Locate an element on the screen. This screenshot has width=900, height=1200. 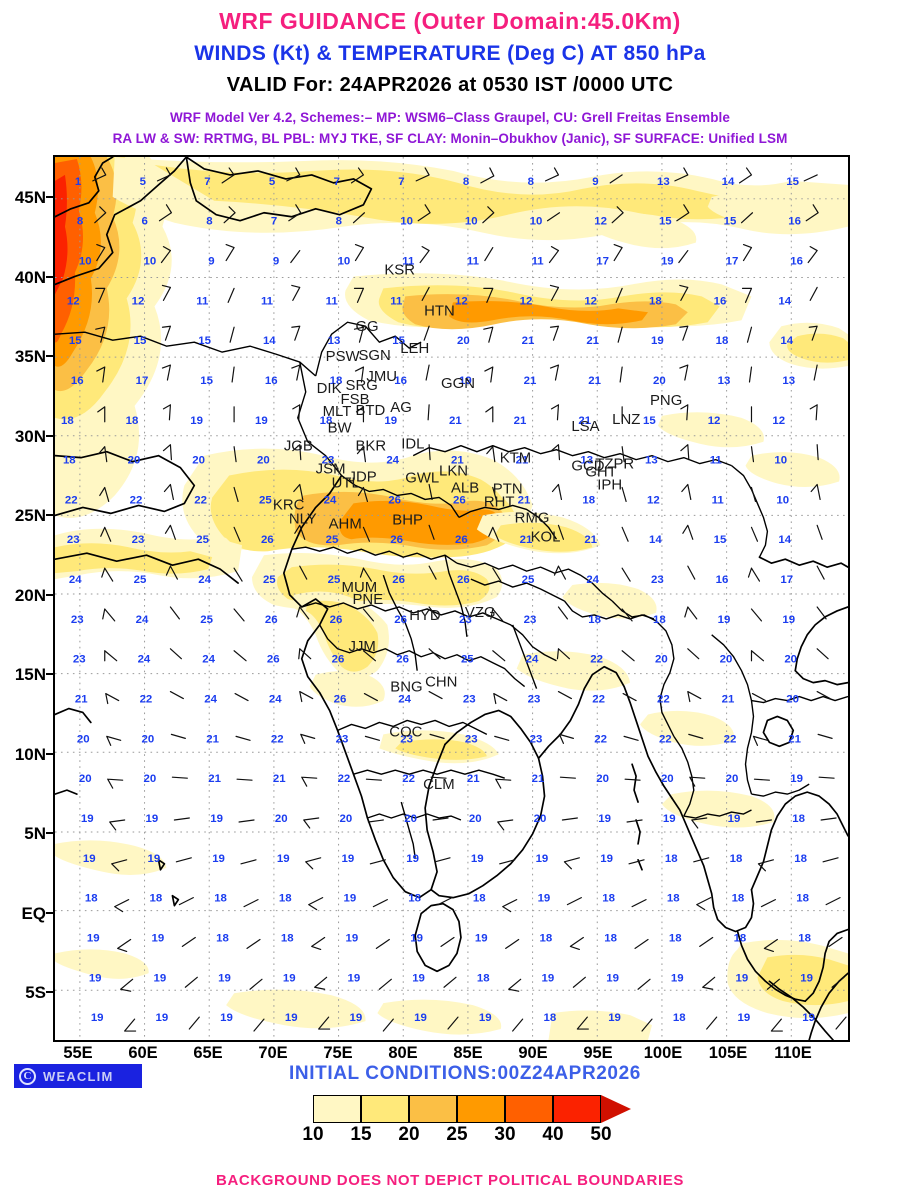
svg-text: SGN is located at coordinates (374, 355).